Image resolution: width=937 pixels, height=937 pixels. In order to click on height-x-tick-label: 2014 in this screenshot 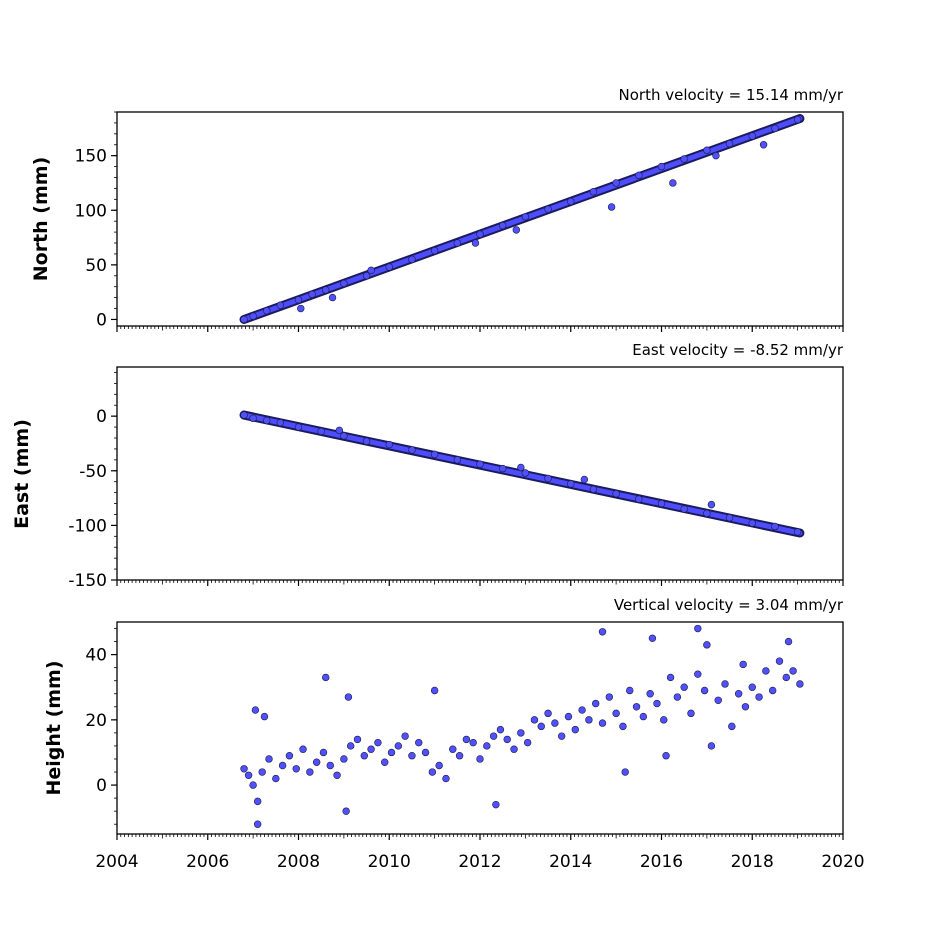, I will do `click(570, 862)`.